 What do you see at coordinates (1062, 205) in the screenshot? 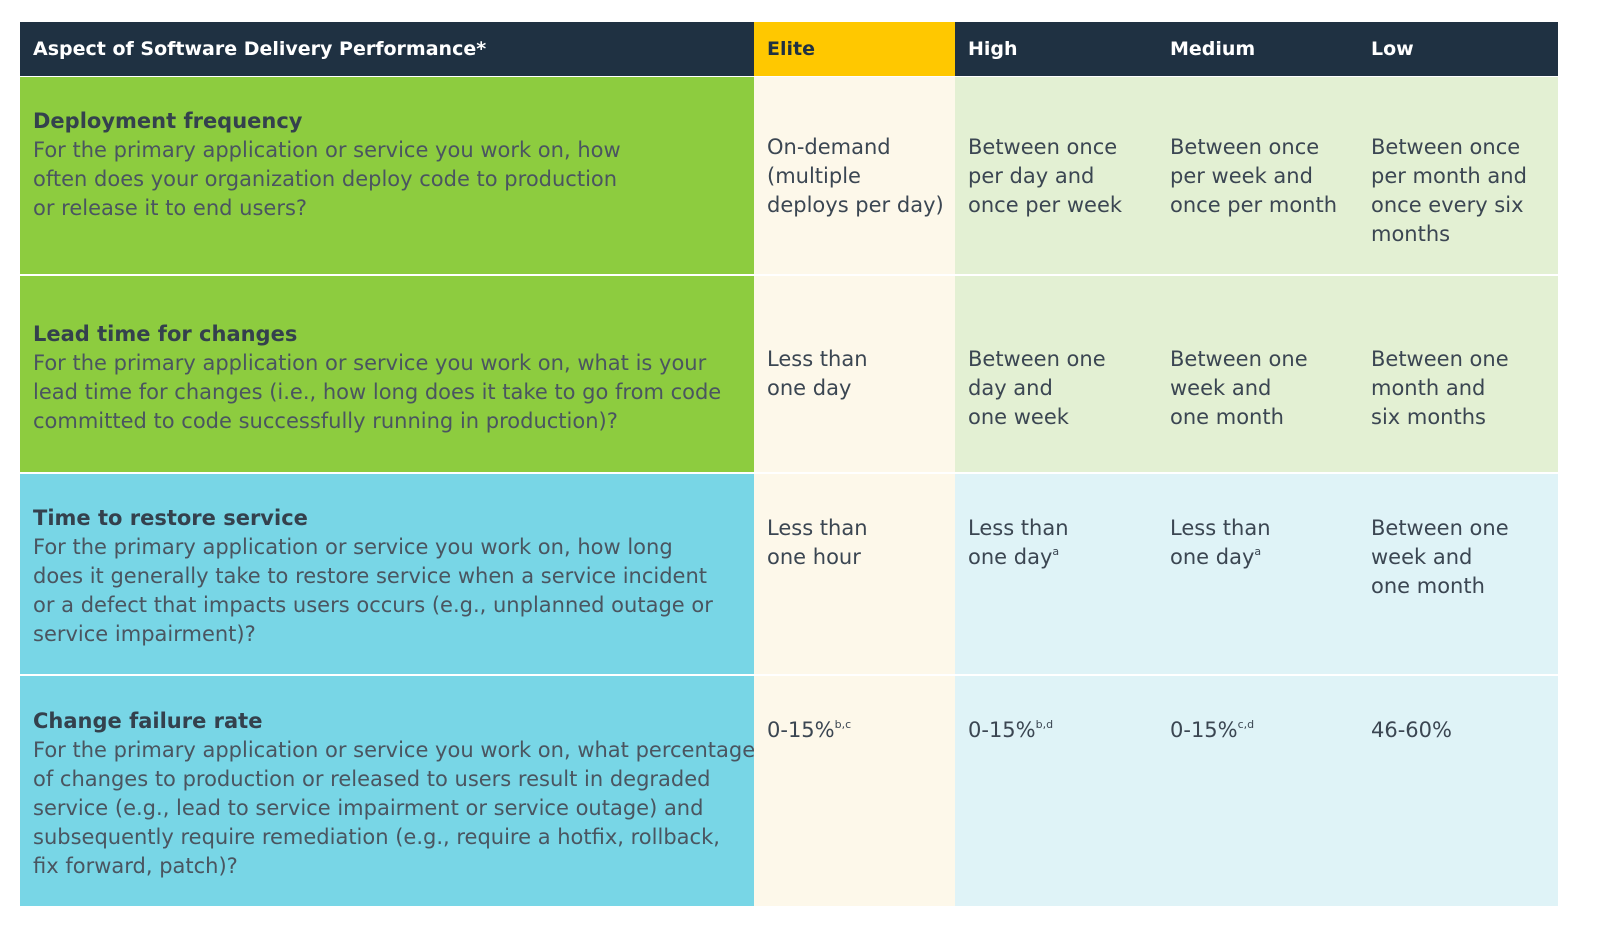
I see `cell-text: once per week` at bounding box center [1062, 205].